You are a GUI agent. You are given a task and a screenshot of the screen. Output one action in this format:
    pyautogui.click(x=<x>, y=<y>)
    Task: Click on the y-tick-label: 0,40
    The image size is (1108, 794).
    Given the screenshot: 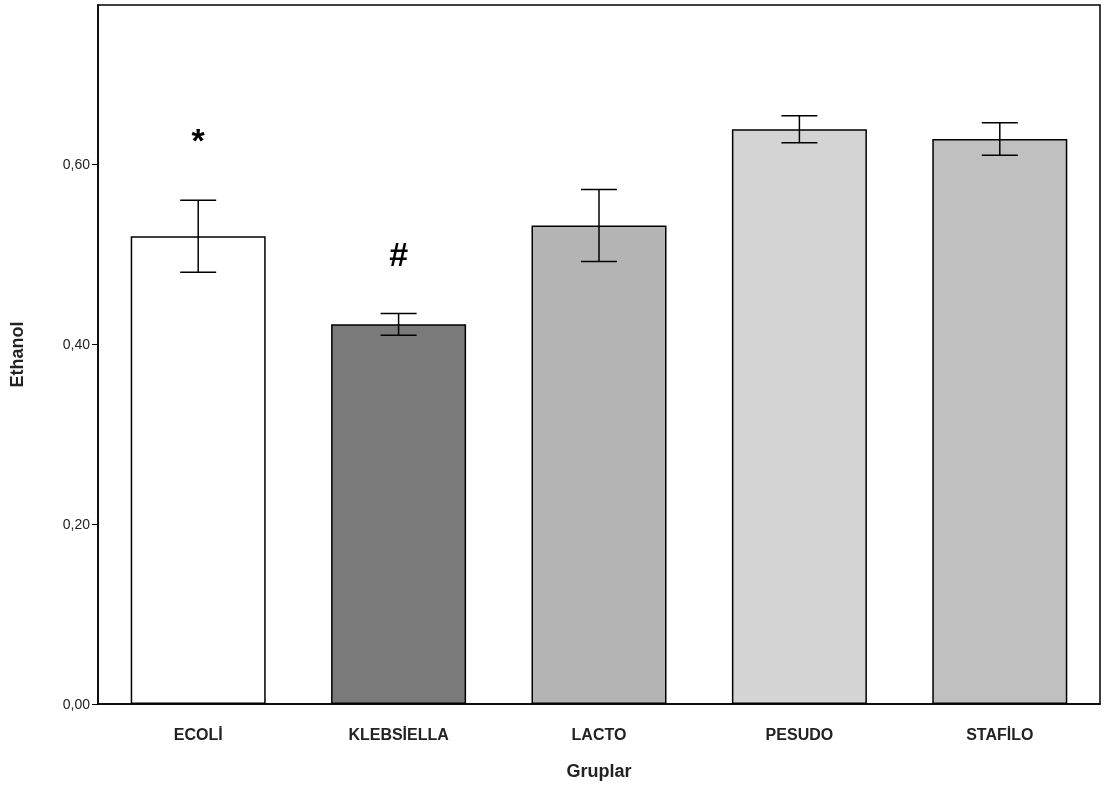 What is the action you would take?
    pyautogui.click(x=76, y=344)
    